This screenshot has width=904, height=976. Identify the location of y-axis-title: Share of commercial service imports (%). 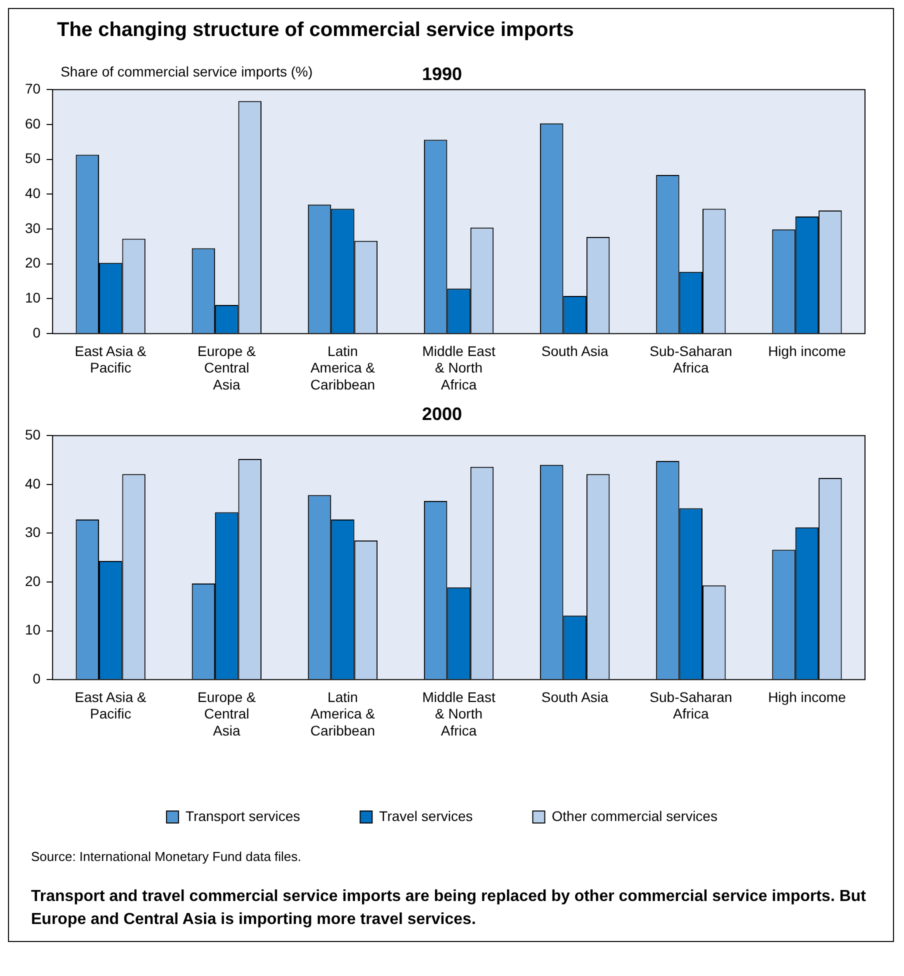
(186, 71).